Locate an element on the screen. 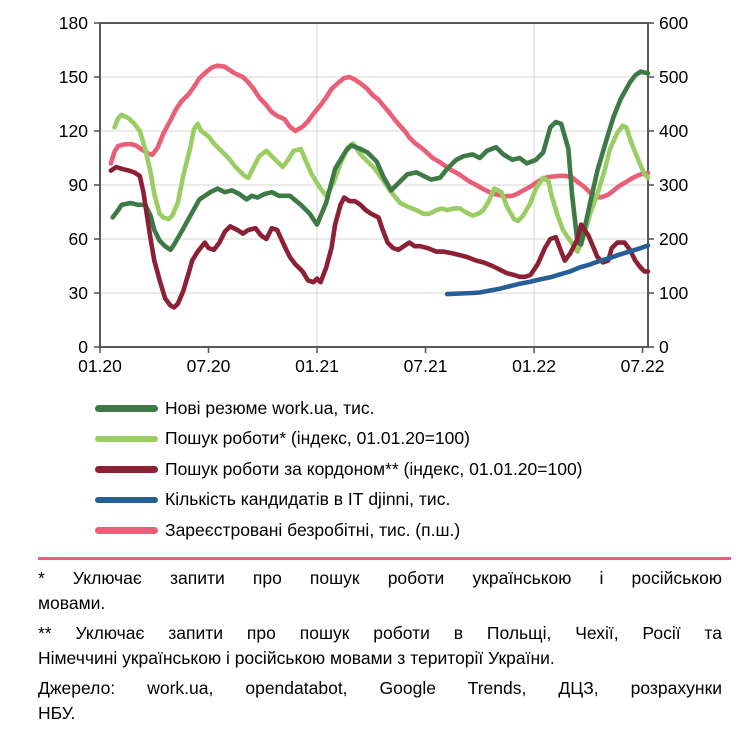  y-right-tick-label: 0 is located at coordinates (664, 347).